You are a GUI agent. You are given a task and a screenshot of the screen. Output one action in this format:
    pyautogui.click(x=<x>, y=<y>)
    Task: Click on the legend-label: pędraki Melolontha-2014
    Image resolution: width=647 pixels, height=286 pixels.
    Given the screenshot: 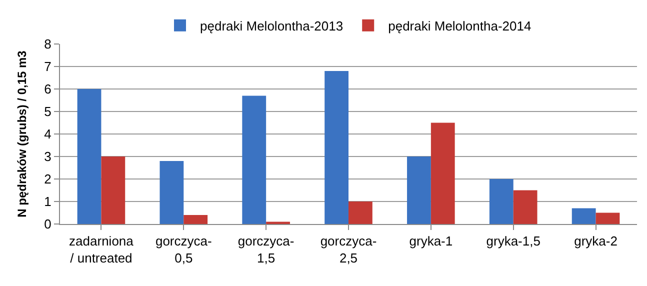 What is the action you would take?
    pyautogui.click(x=460, y=26)
    